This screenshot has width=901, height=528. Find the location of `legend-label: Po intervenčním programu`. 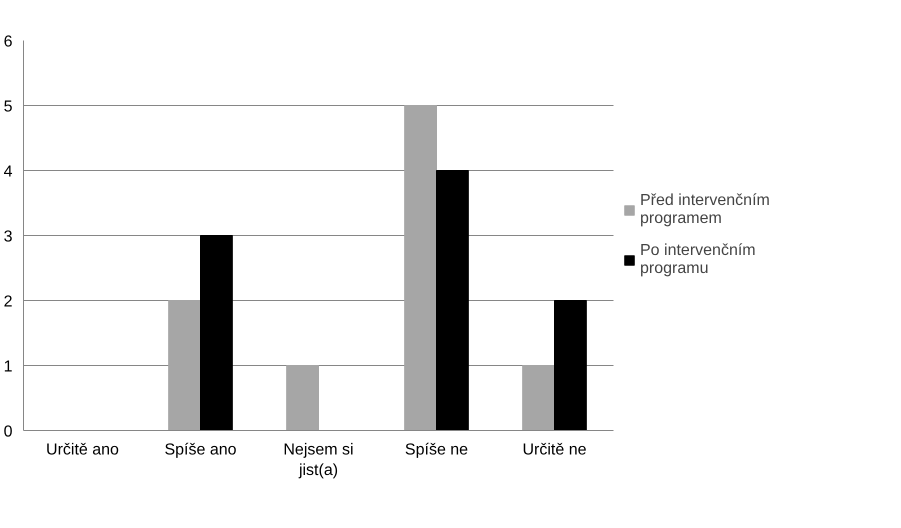

legend-label: Po intervenčním programu is located at coordinates (698, 260).